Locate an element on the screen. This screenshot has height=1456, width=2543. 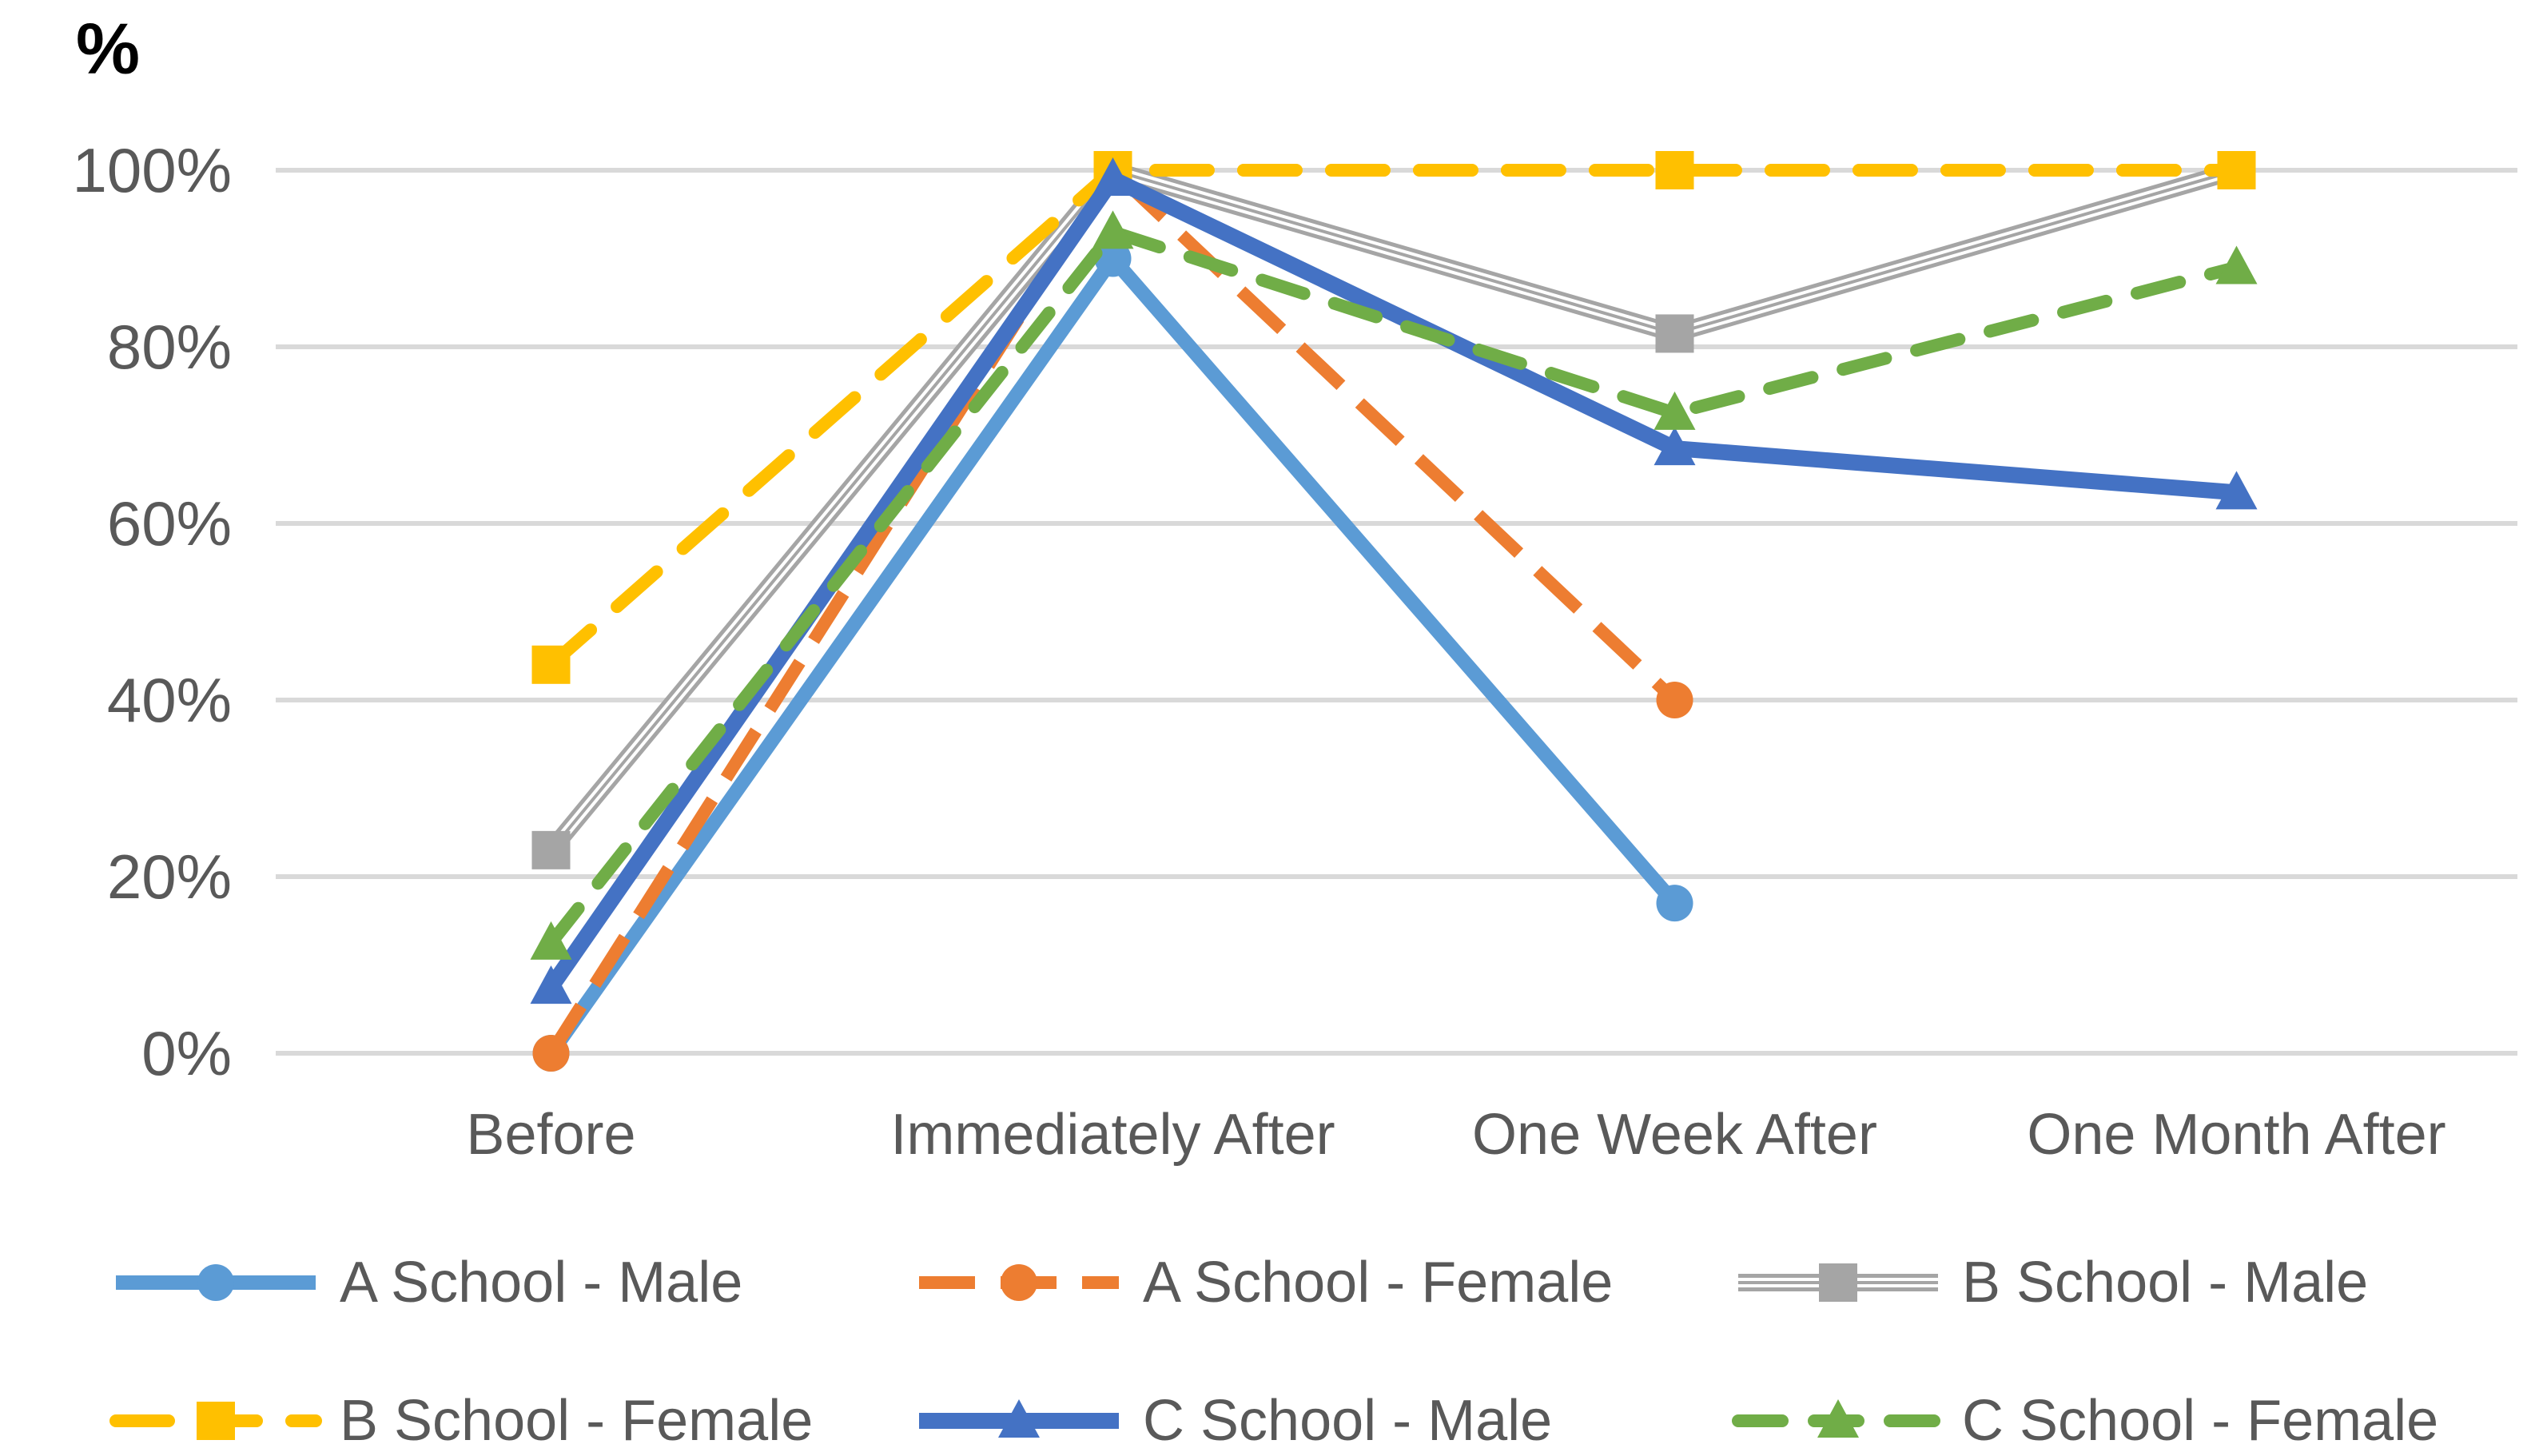
legend-item-b-school-male: B School - Male is located at coordinates (2053, 1283).